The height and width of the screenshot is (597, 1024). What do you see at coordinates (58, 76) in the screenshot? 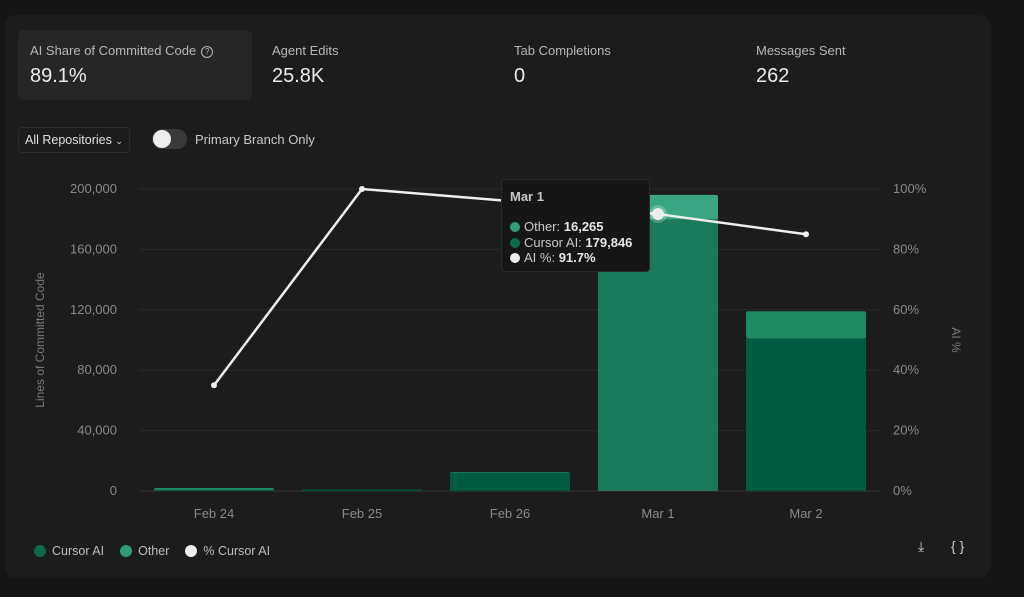
I see `stat-value: 89.1%` at bounding box center [58, 76].